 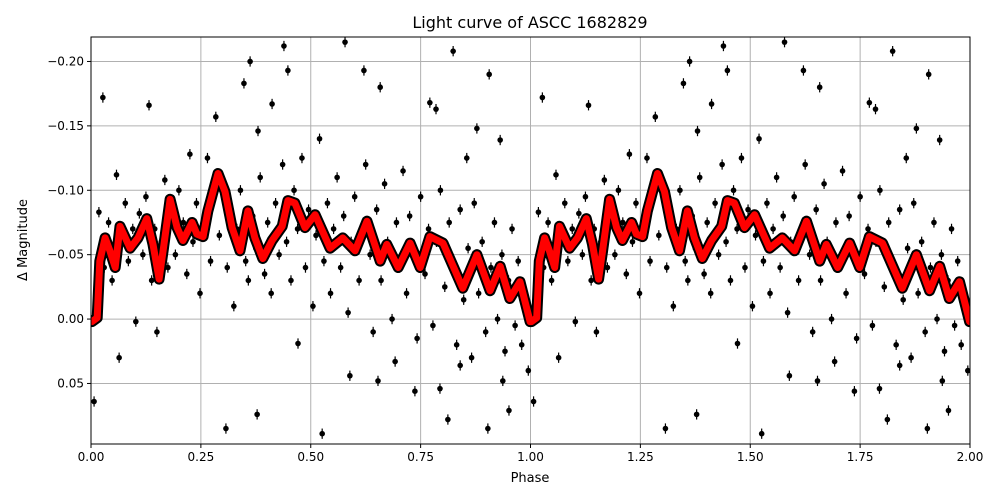 What do you see at coordinates (750, 457) in the screenshot?
I see `x-tick-label: 1.50` at bounding box center [750, 457].